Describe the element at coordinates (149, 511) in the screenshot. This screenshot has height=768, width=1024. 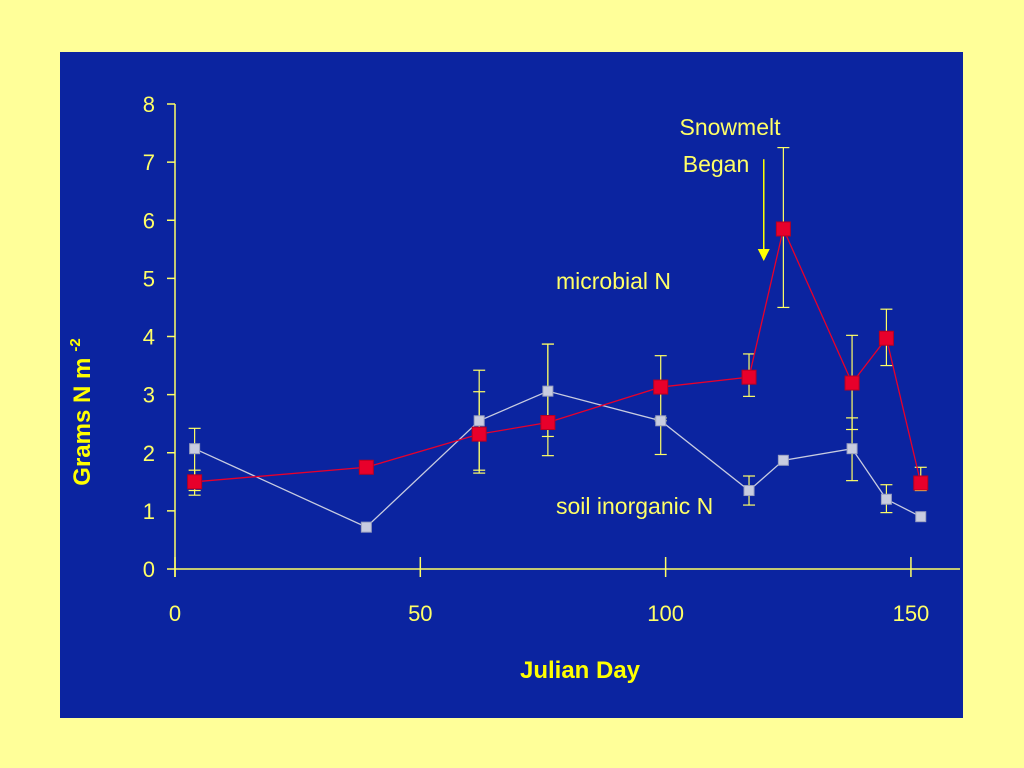
I see `y-tick-label: 1` at that location.